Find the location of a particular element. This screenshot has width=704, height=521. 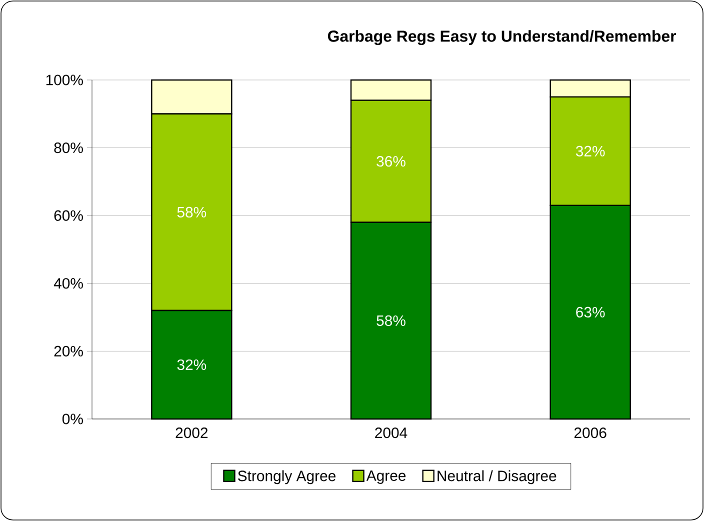

y-tick-label: 0% is located at coordinates (72, 419).